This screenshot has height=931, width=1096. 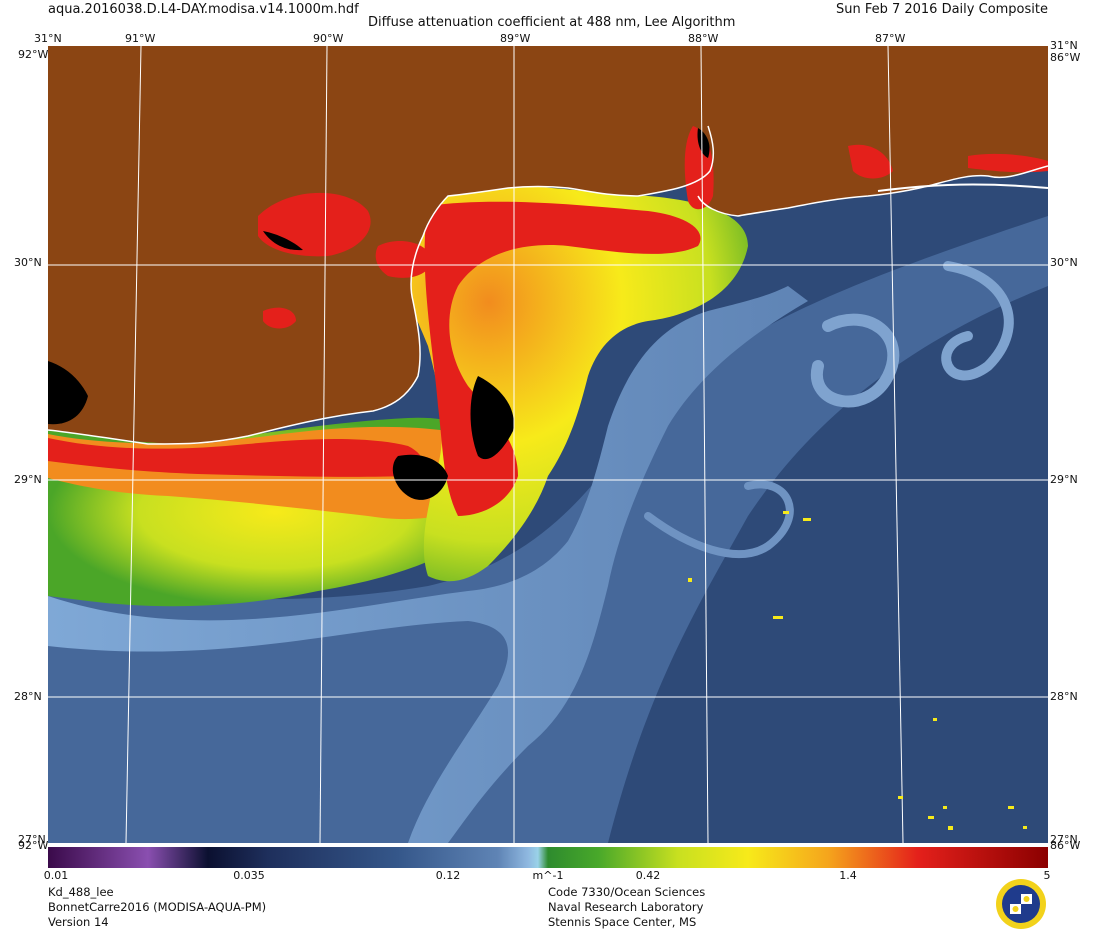 I want to click on colorbar-tick-max: 5, so click(x=1047, y=875).